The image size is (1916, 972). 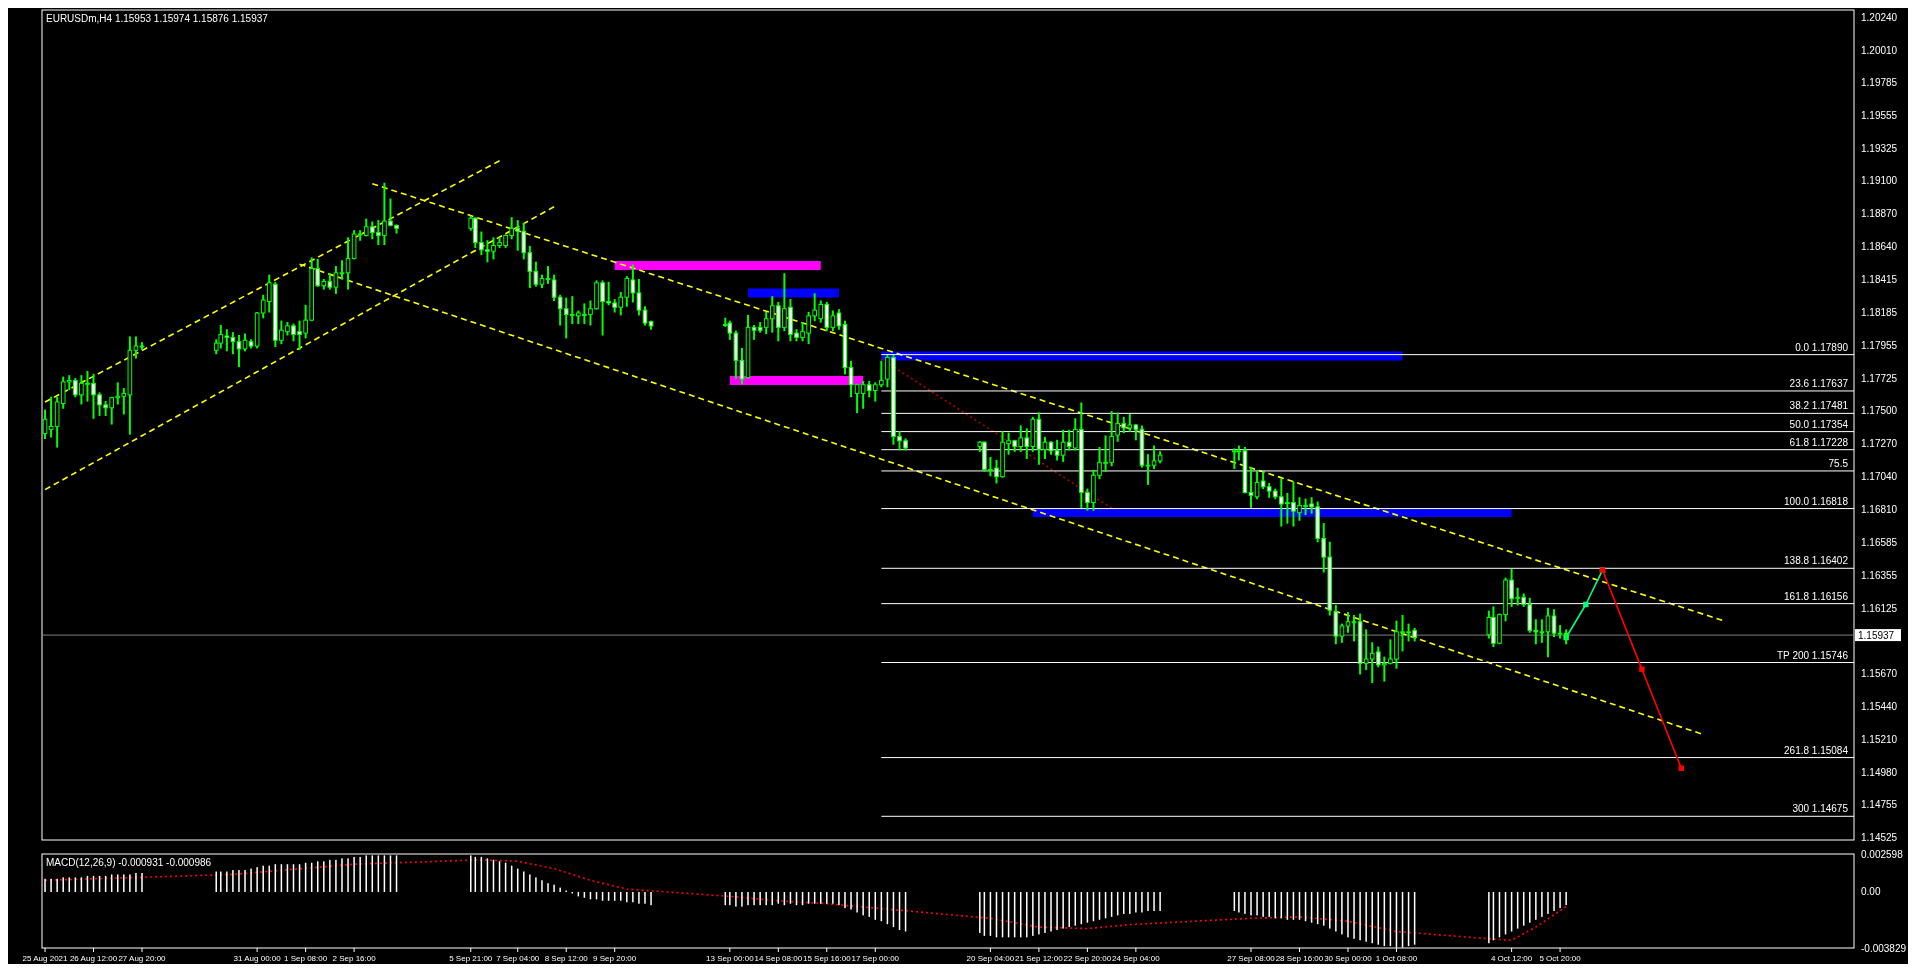 What do you see at coordinates (1299, 958) in the screenshot?
I see `x-tick-label: 28 Sep 16:00` at bounding box center [1299, 958].